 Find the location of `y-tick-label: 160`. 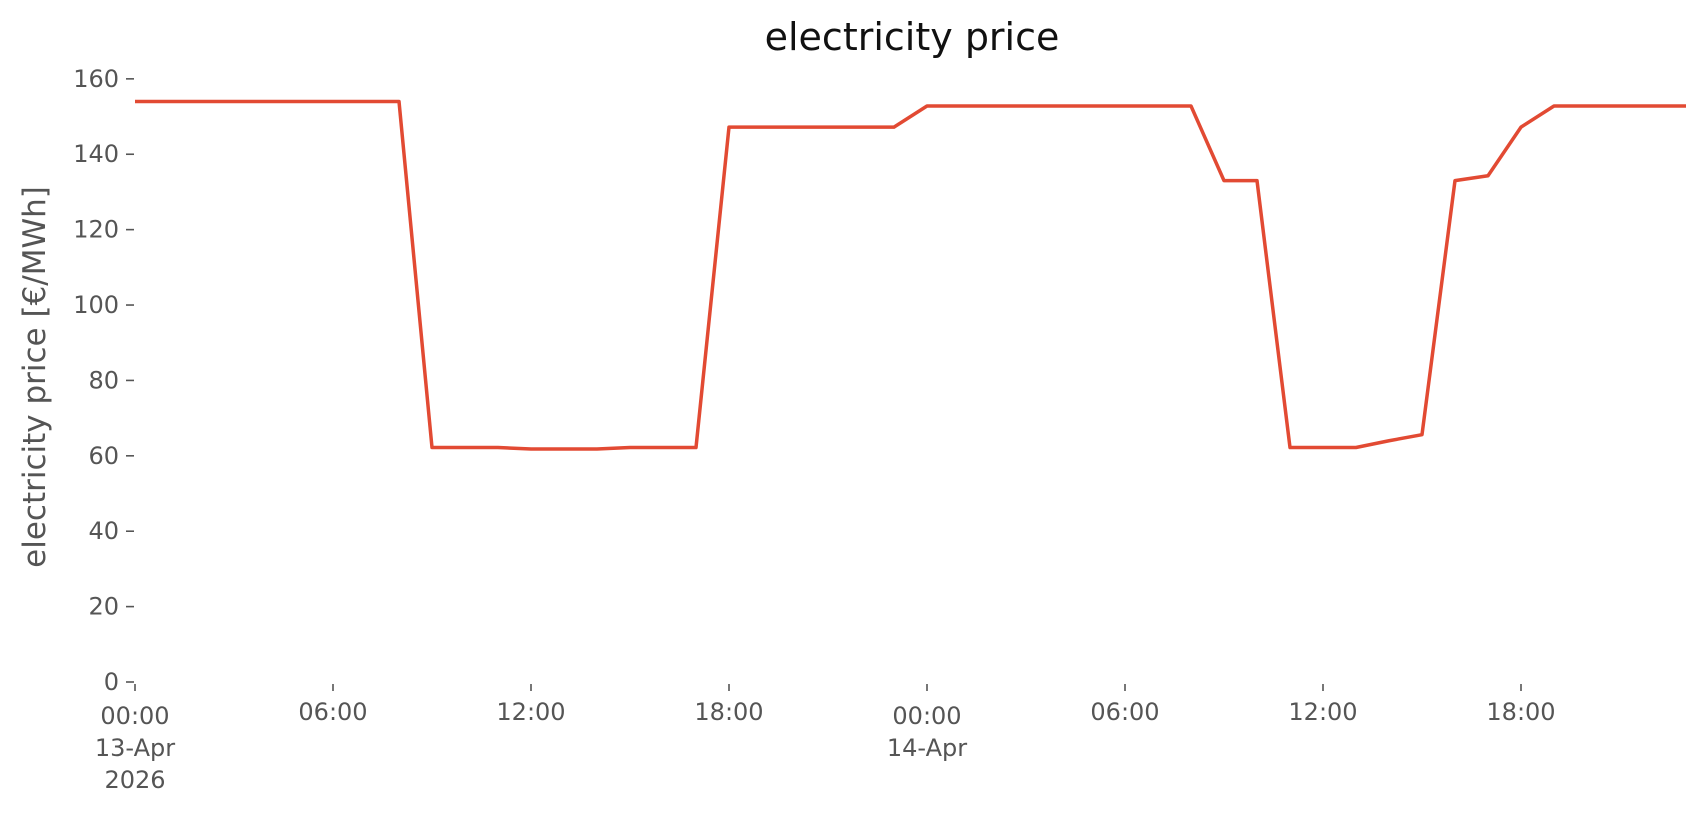

y-tick-label: 160 is located at coordinates (96, 79).